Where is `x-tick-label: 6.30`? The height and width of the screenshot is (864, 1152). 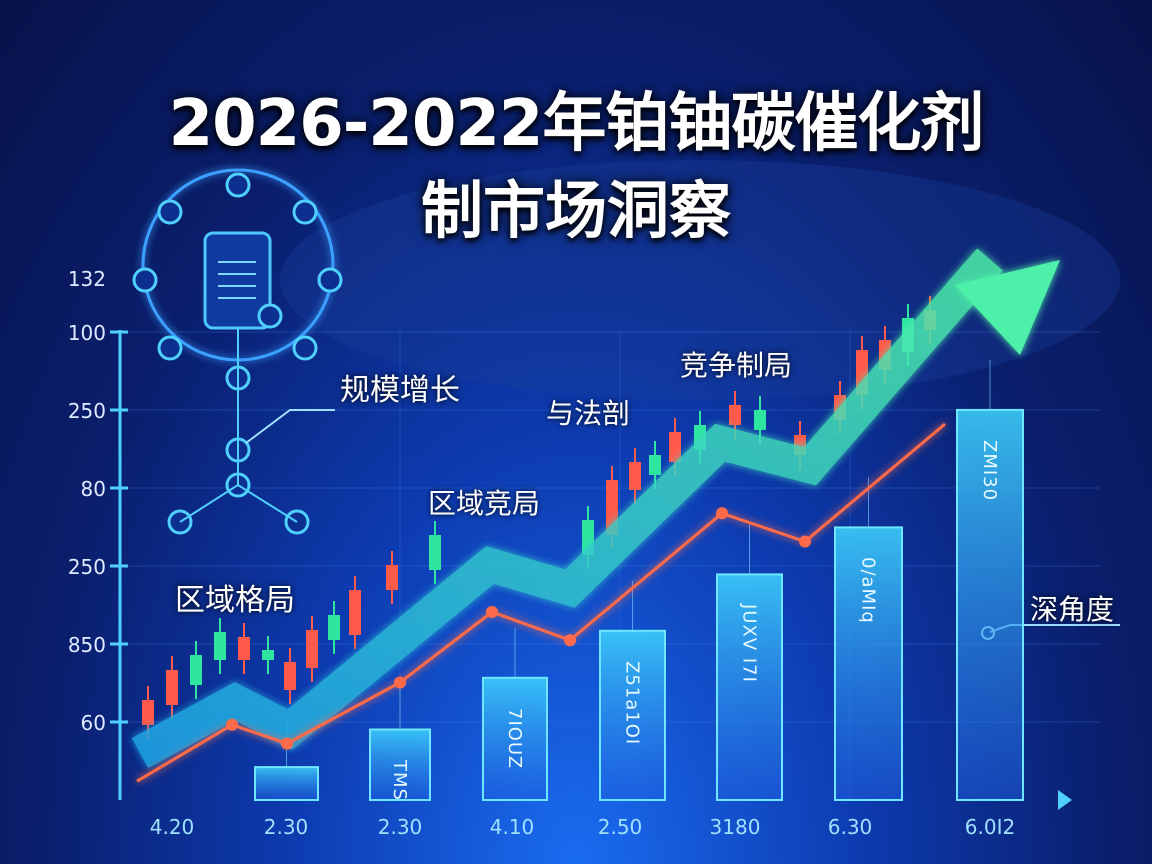
x-tick-label: 6.30 is located at coordinates (850, 827).